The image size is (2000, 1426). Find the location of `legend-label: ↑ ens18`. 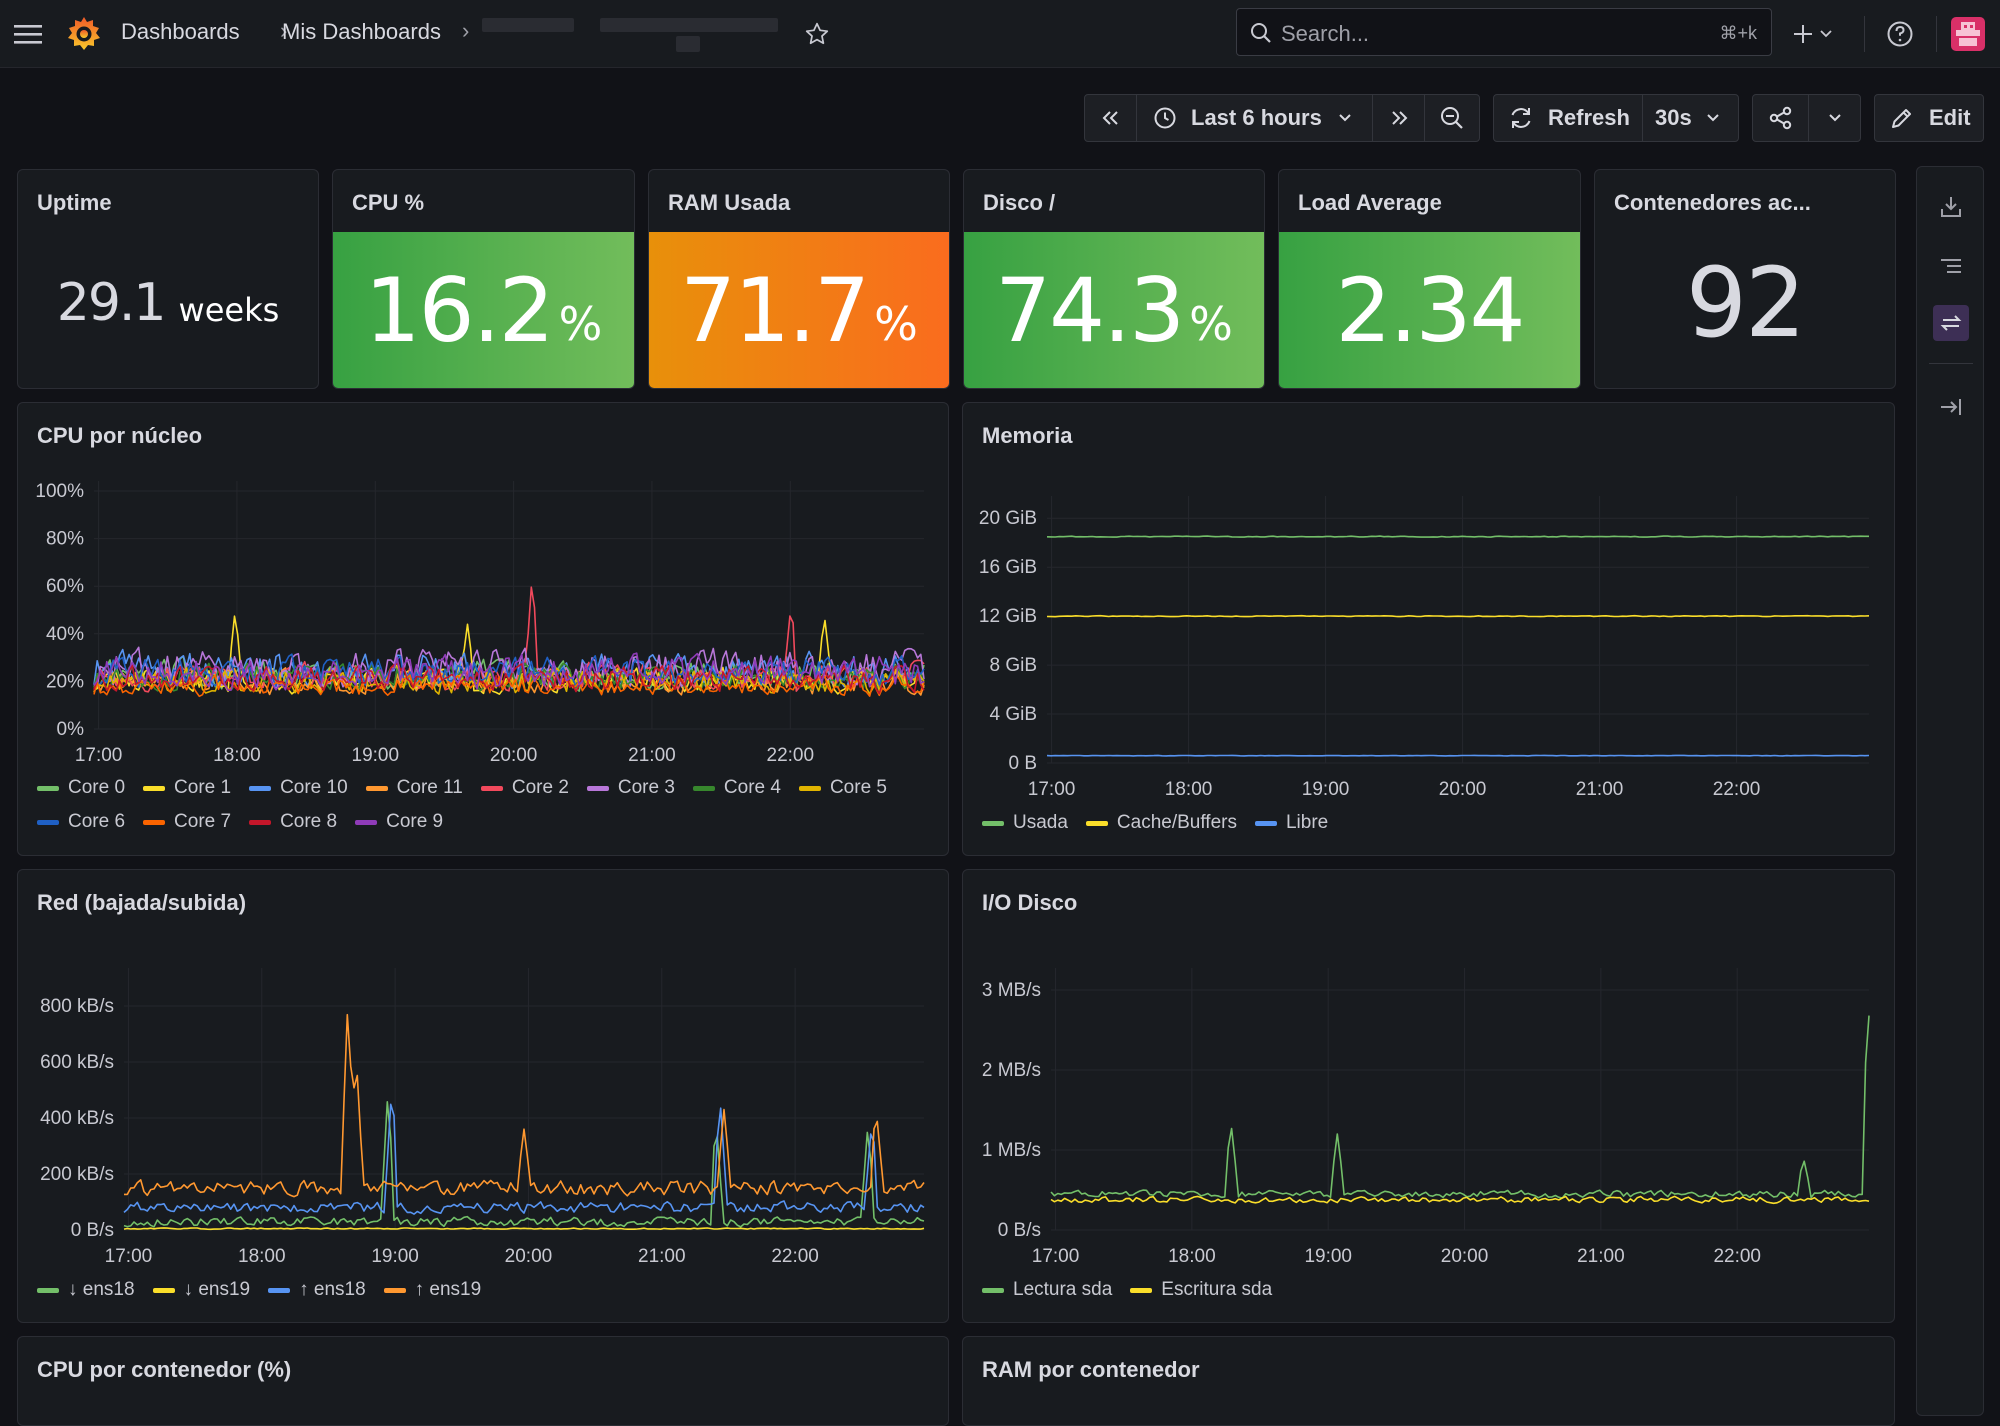

legend-label: ↑ ens18 is located at coordinates (332, 1289).